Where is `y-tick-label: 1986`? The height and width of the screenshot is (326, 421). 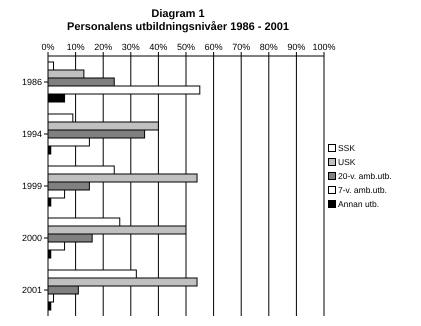 y-tick-label: 1986 is located at coordinates (32, 82).